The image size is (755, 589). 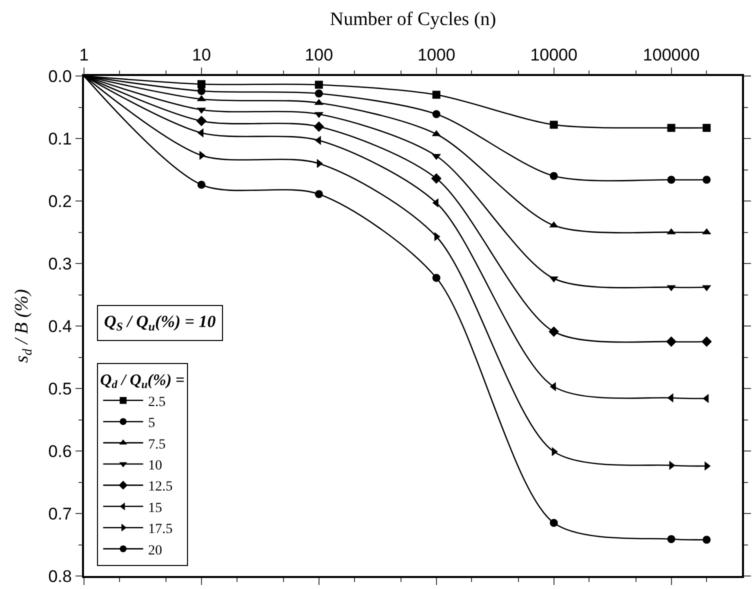 I want to click on legend-label: 12.5, so click(x=160, y=487).